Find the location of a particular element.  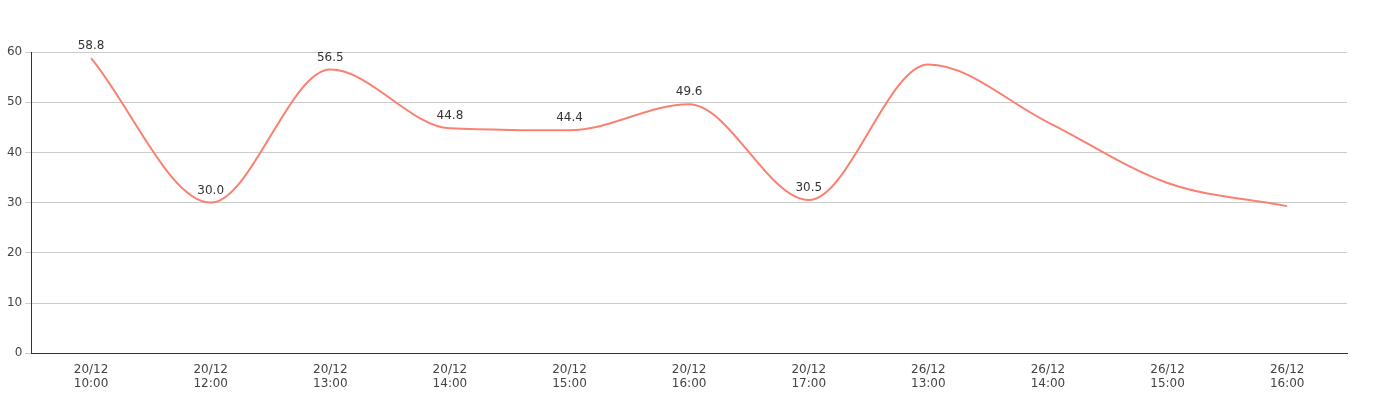

data-label: 49.6 is located at coordinates (689, 91).